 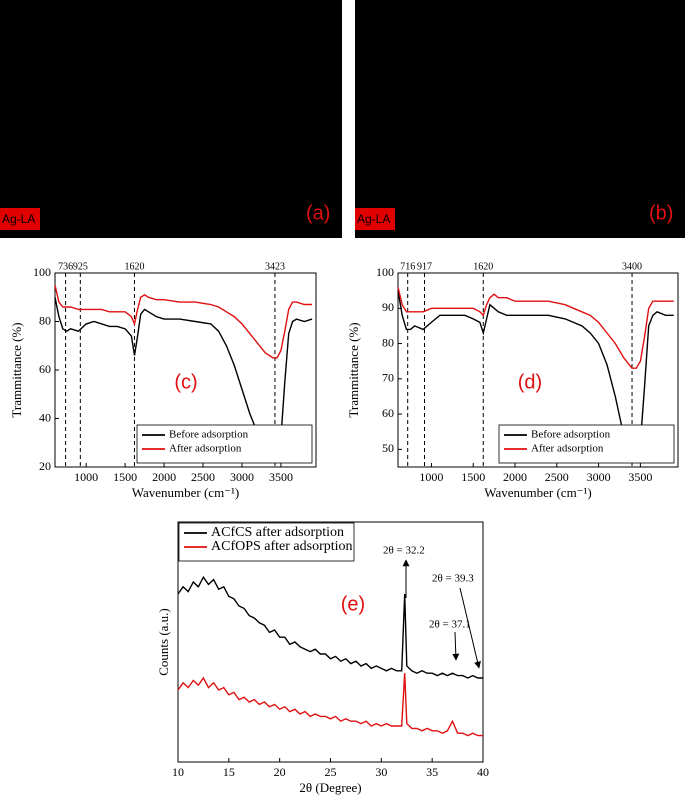 What do you see at coordinates (632, 266) in the screenshot?
I see `reference-label: 3400` at bounding box center [632, 266].